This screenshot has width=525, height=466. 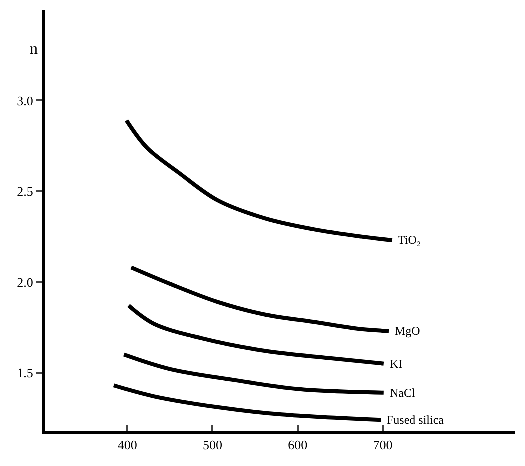 What do you see at coordinates (383, 445) in the screenshot?
I see `x-tick-label: 700` at bounding box center [383, 445].